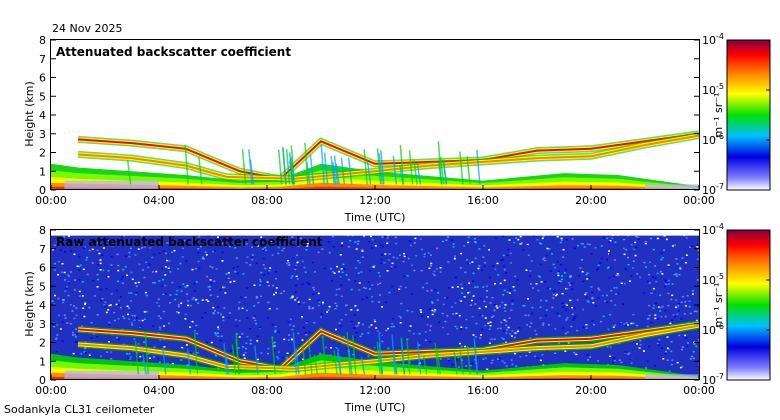 The image size is (780, 420). Describe the element at coordinates (375, 217) in the screenshot. I see `x-axis-label: Time (UTC)` at that location.